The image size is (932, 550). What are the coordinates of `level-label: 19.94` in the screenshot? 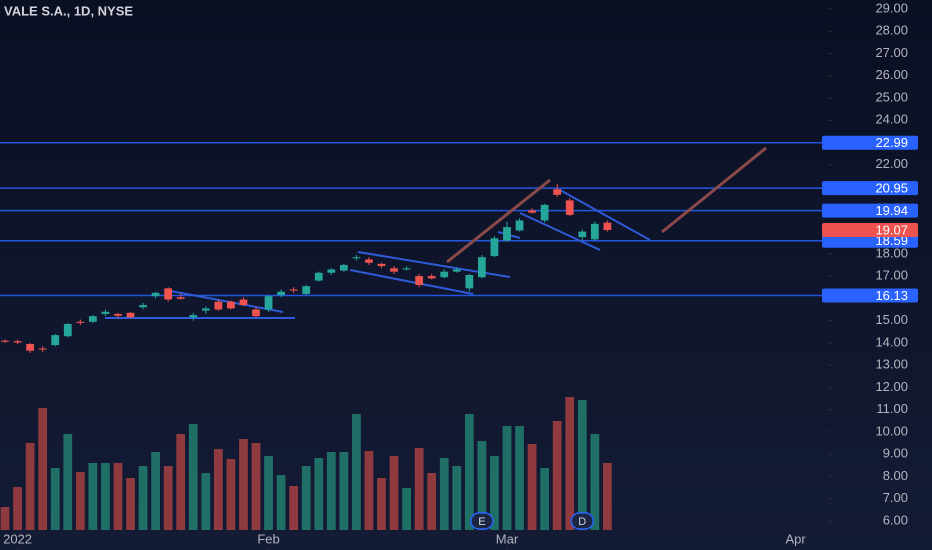 It's located at (891, 210).